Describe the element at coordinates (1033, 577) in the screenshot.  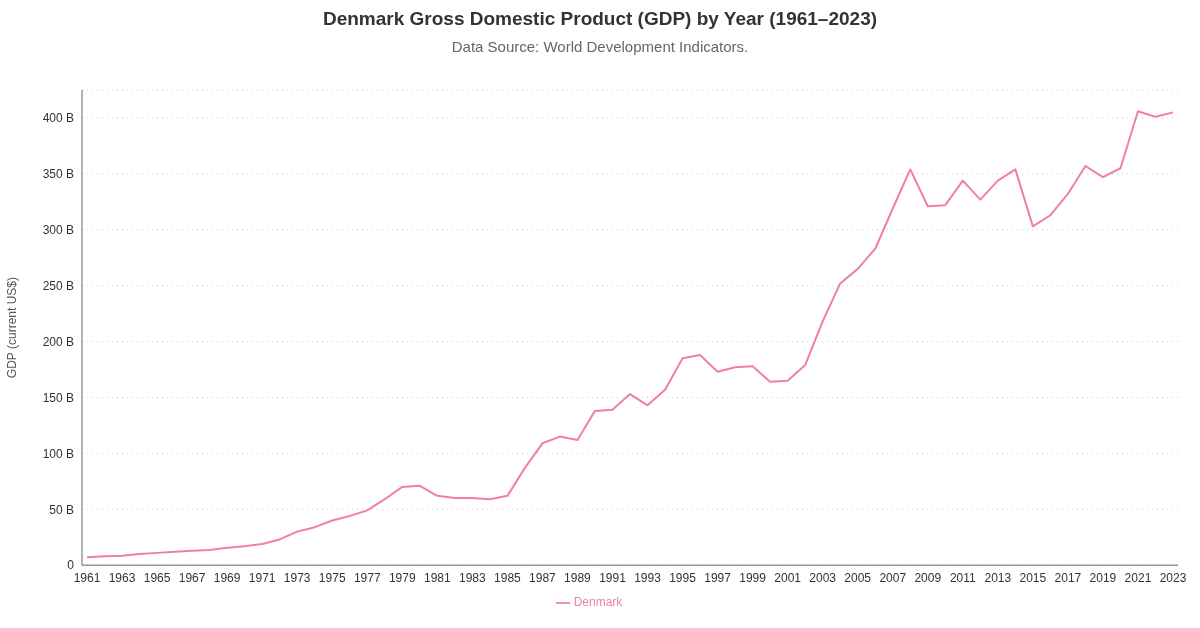
I see `x-tick-label: 2015` at that location.